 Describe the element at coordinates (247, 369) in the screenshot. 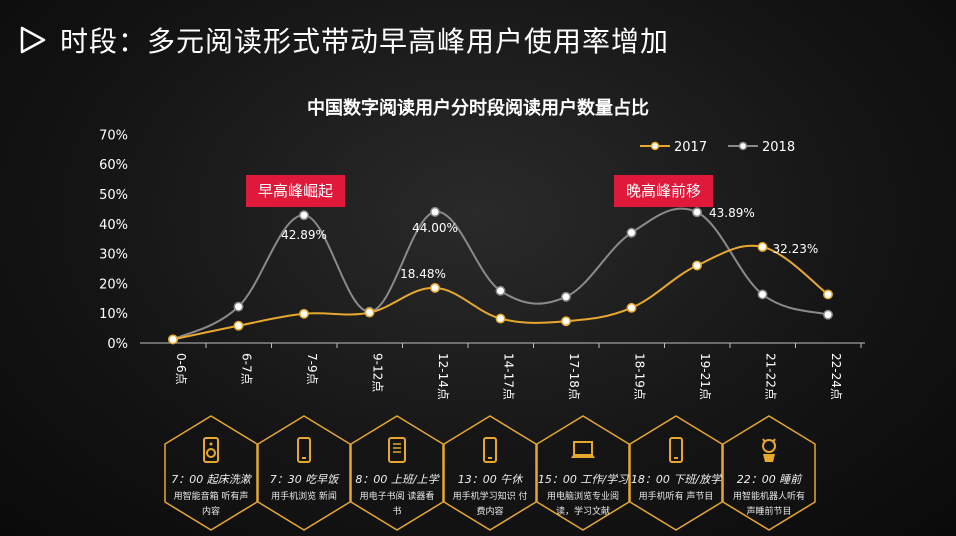

I see `x-tick-label: 6-7点` at that location.